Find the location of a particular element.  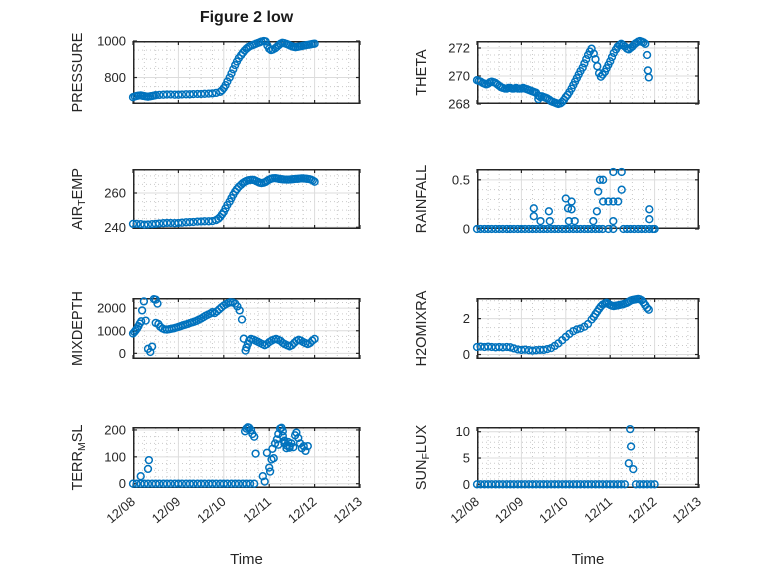

x-axis-label-right: Time is located at coordinates (588, 559).